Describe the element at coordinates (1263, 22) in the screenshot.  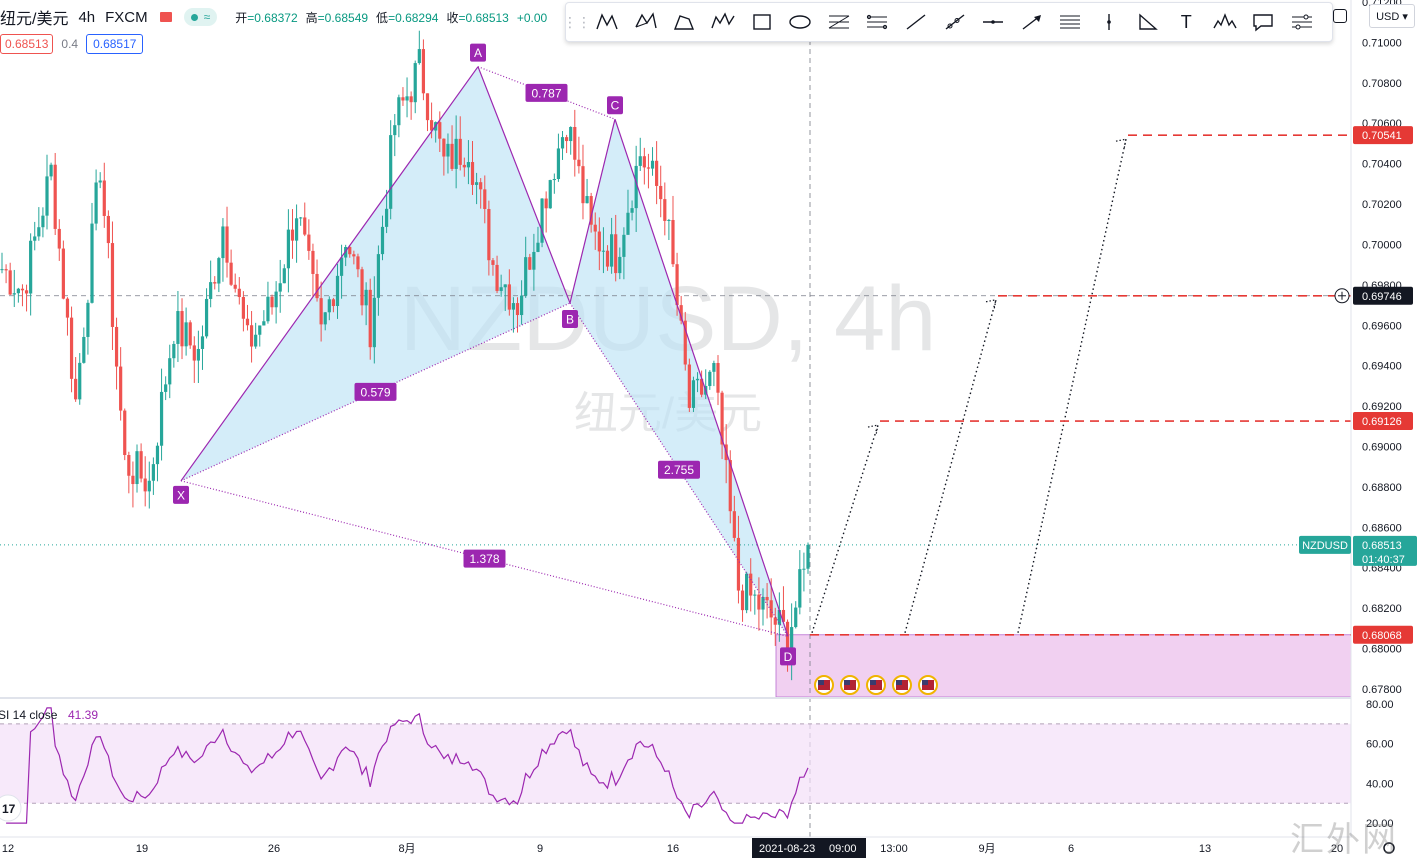
I see `callout-icon` at that location.